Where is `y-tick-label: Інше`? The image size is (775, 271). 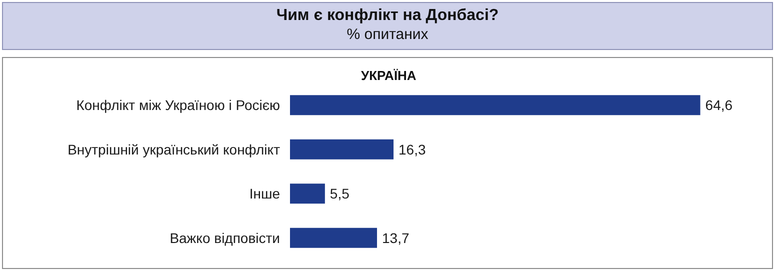
y-tick-label: Інше is located at coordinates (264, 194).